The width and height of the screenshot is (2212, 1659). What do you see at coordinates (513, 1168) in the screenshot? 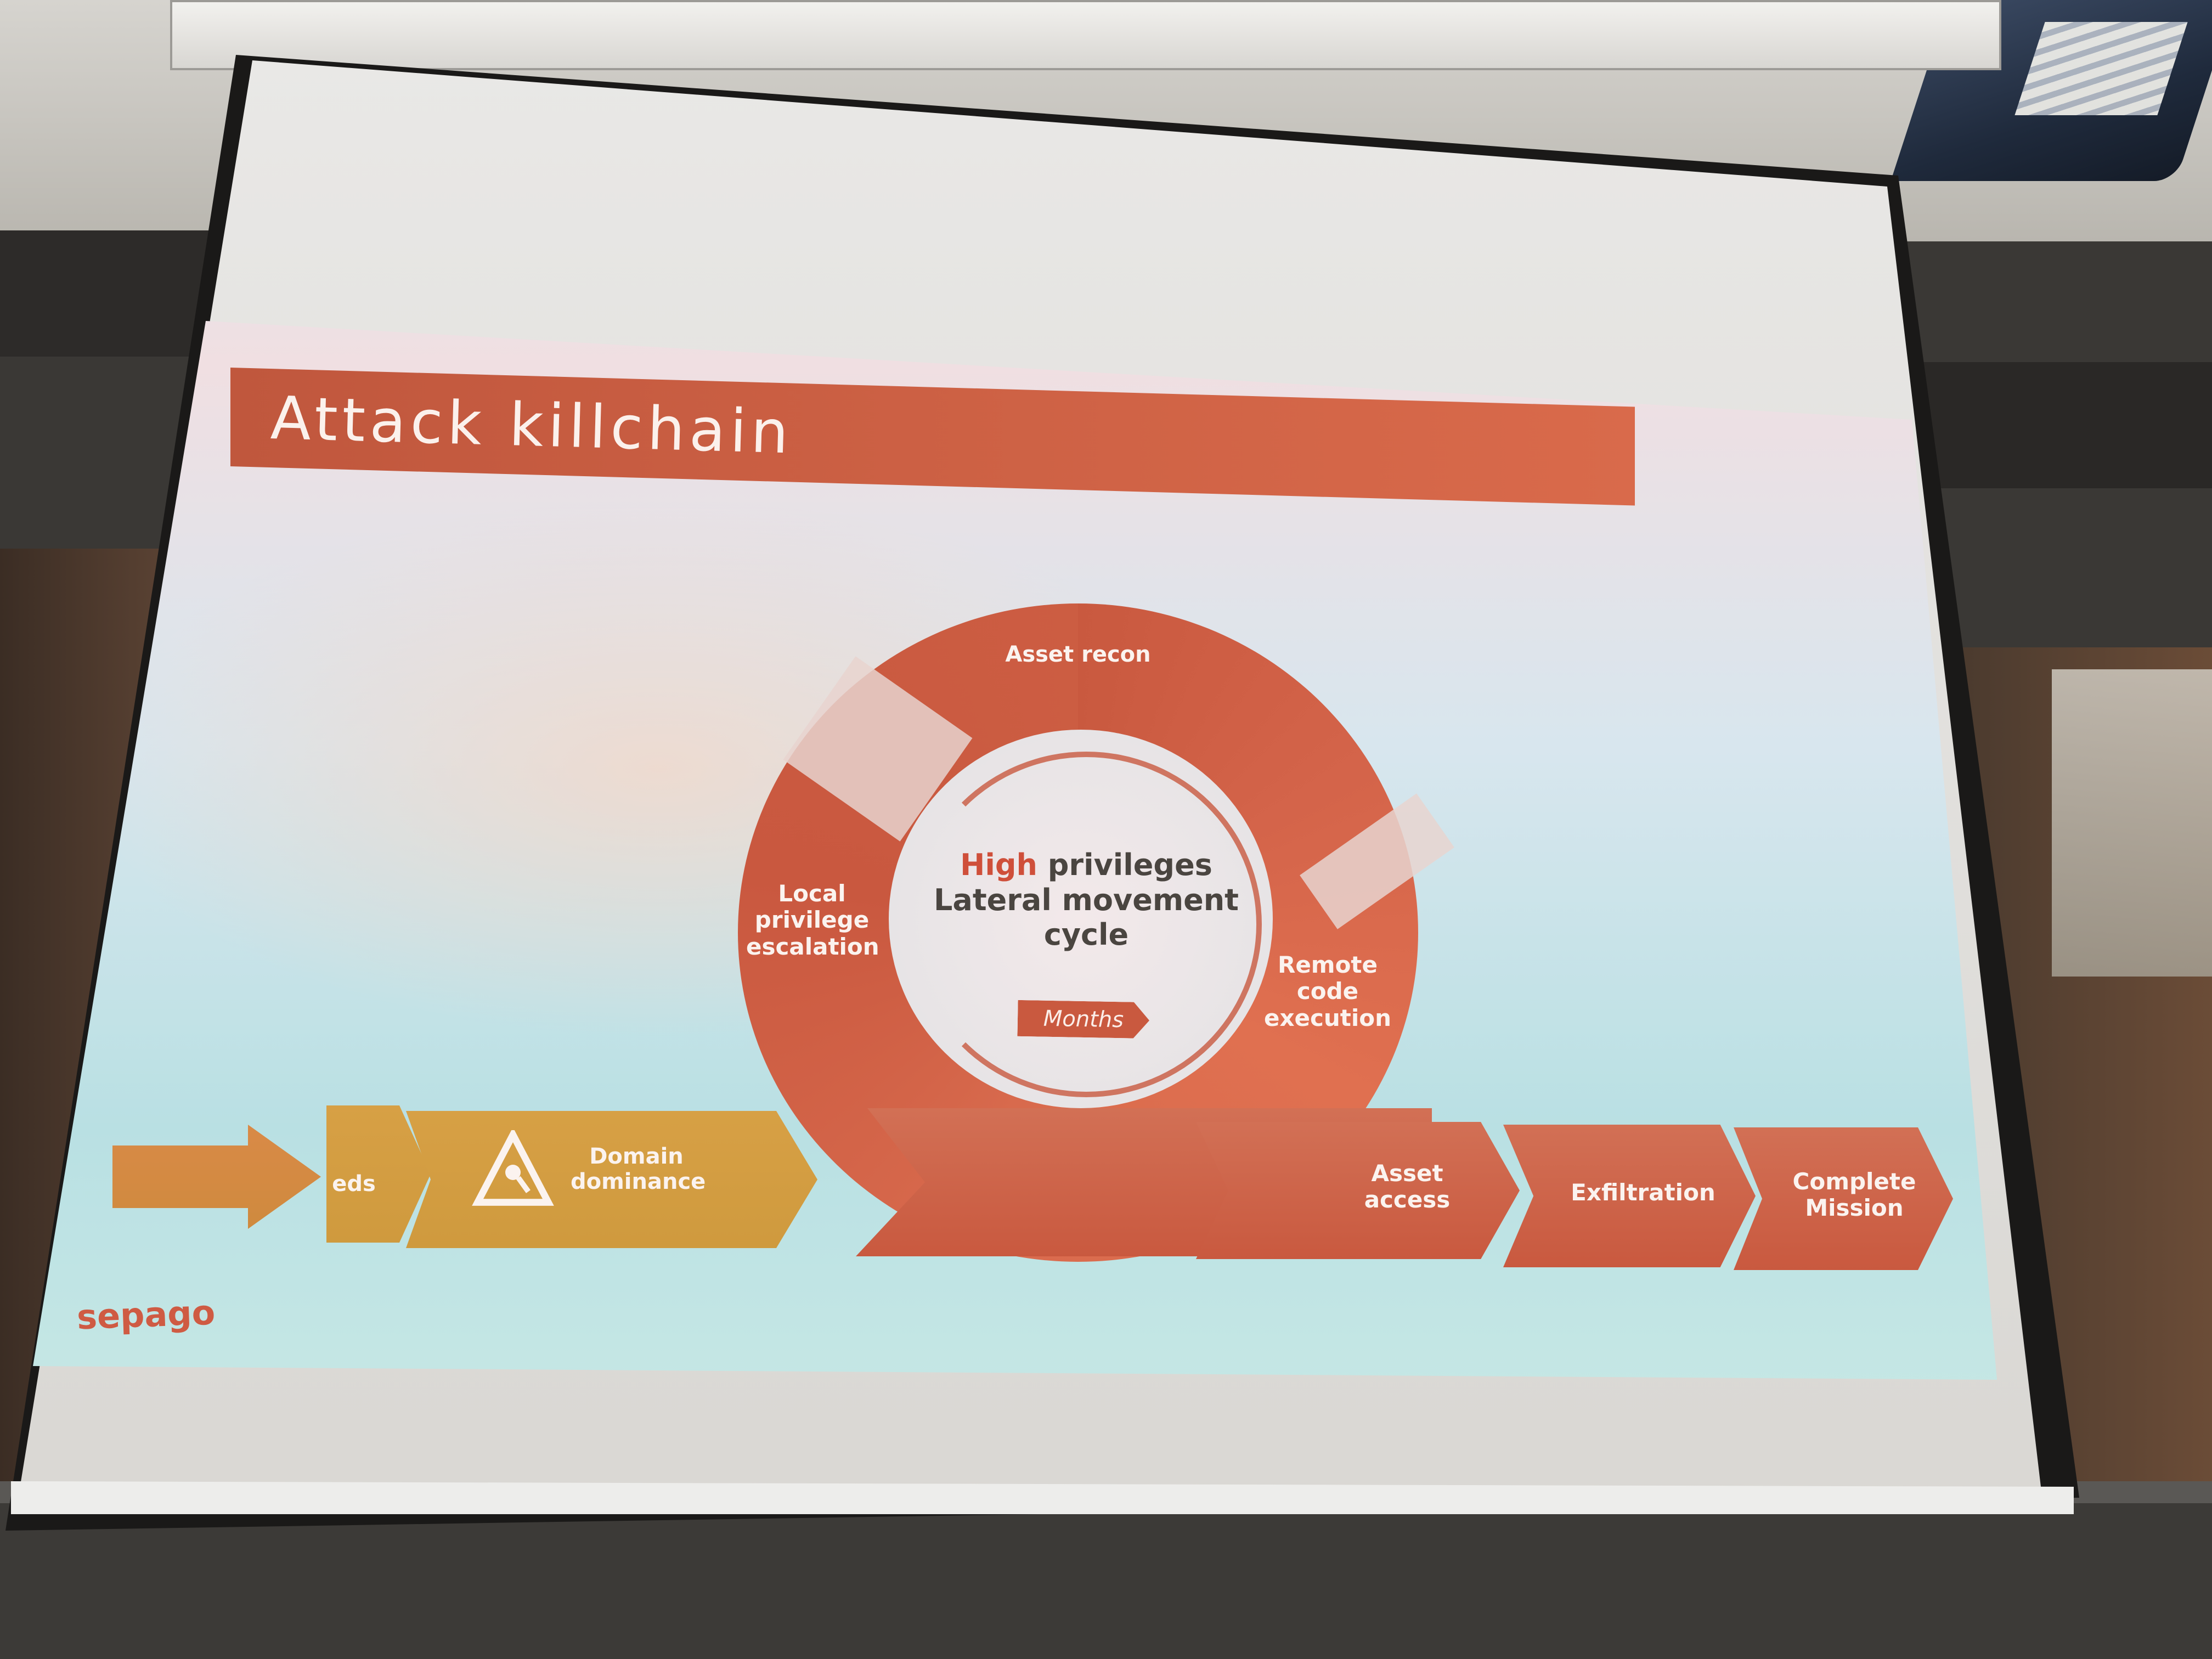
I see `warning-key-icon` at bounding box center [513, 1168].